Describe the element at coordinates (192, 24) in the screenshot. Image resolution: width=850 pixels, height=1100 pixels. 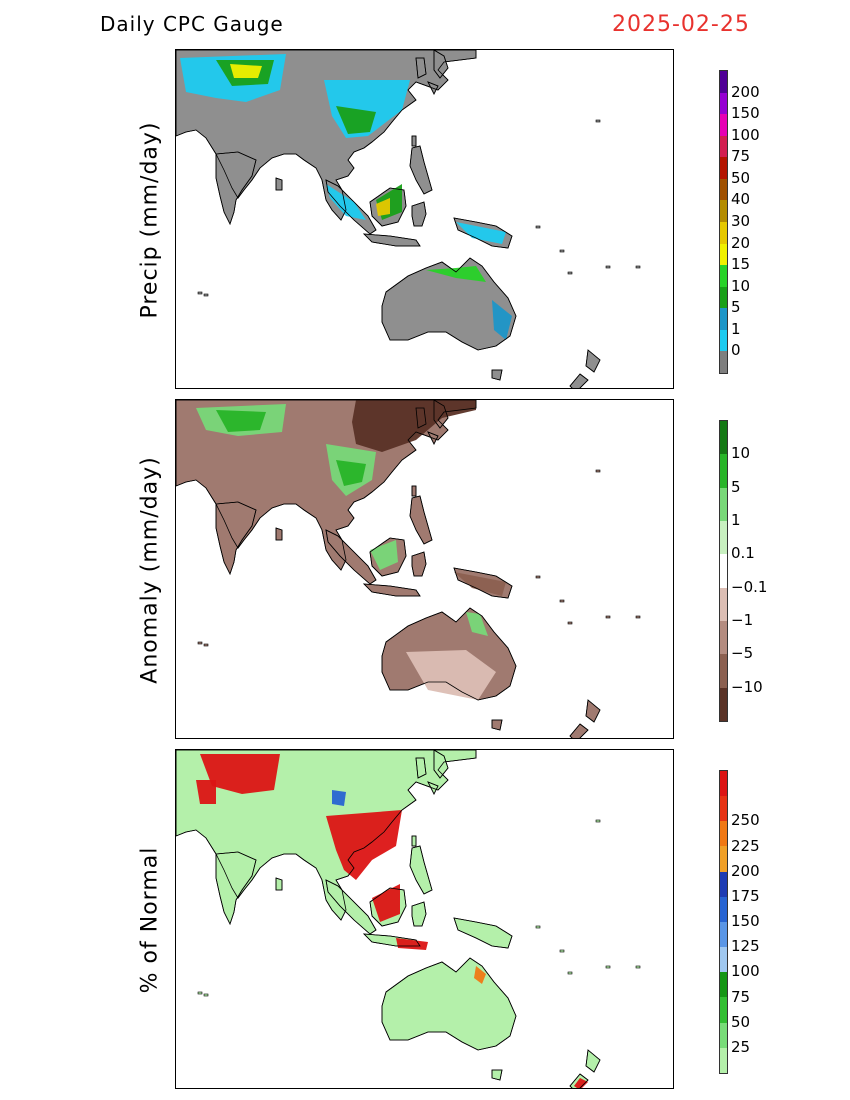
I see `chart-title: Daily CPC Gauge` at that location.